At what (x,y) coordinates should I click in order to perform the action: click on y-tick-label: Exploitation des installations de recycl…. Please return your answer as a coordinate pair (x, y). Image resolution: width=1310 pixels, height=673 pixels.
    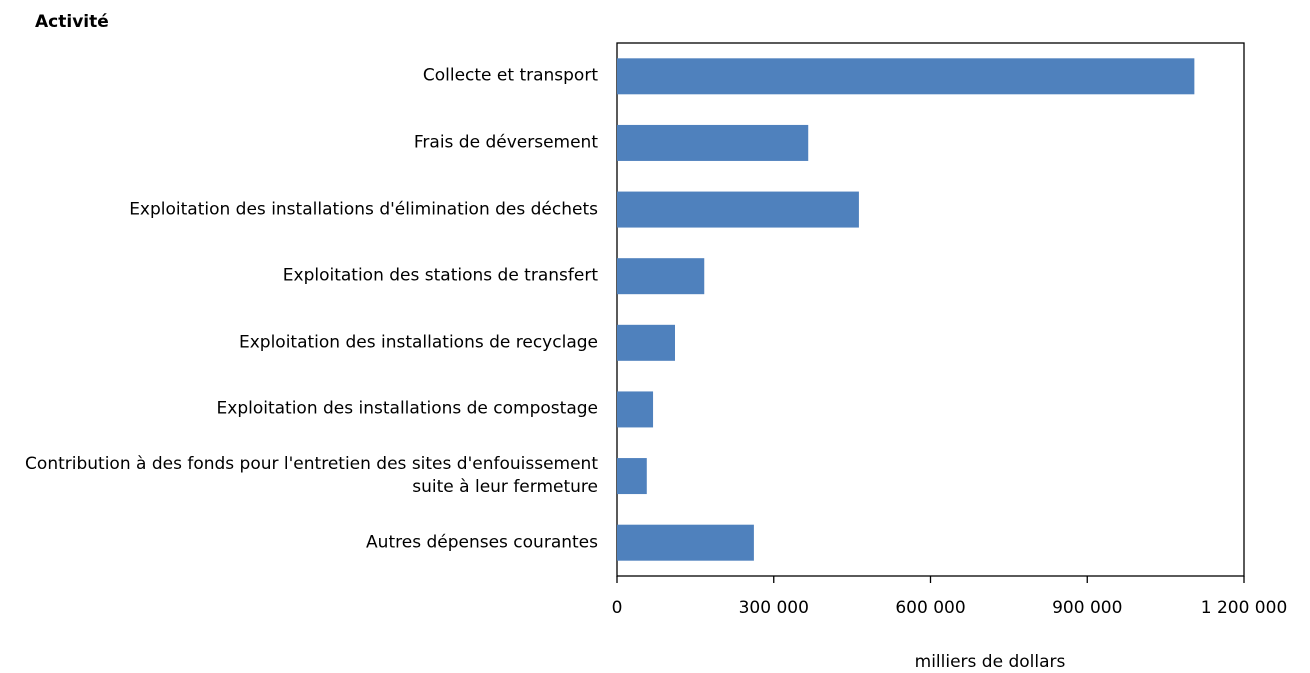
    Looking at the image, I should click on (418, 342).